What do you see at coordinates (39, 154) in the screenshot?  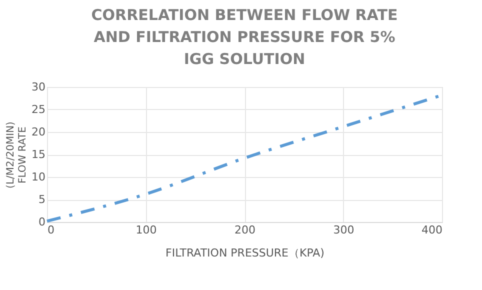 I see `y-tick-label: 15` at bounding box center [39, 154].